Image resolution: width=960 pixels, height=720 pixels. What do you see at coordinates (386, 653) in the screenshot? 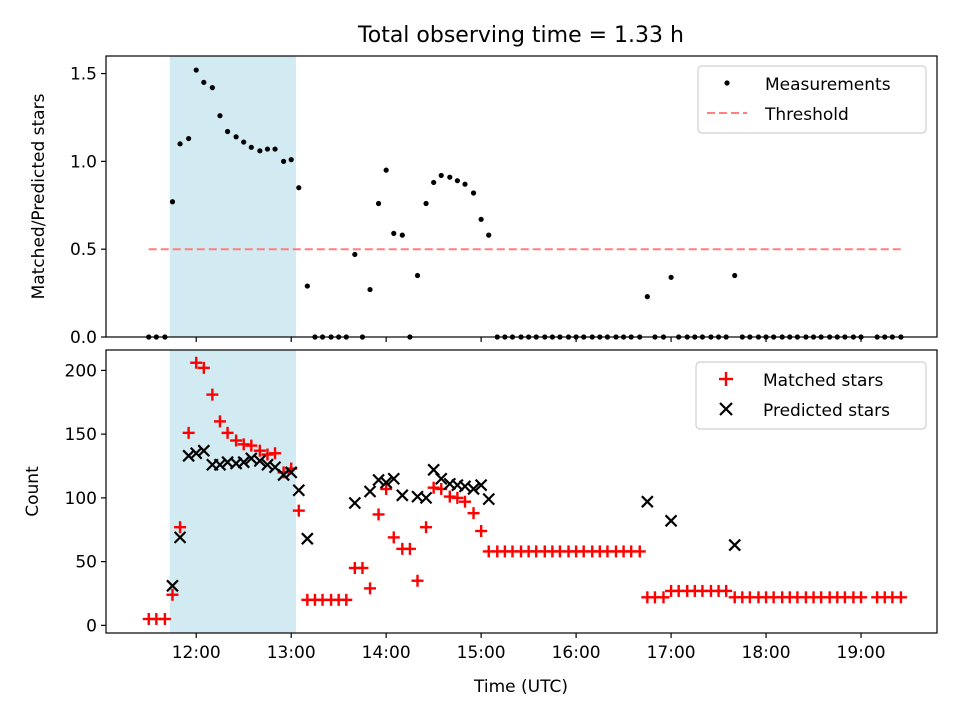
I see `x-tick-label: 14:00` at bounding box center [386, 653].